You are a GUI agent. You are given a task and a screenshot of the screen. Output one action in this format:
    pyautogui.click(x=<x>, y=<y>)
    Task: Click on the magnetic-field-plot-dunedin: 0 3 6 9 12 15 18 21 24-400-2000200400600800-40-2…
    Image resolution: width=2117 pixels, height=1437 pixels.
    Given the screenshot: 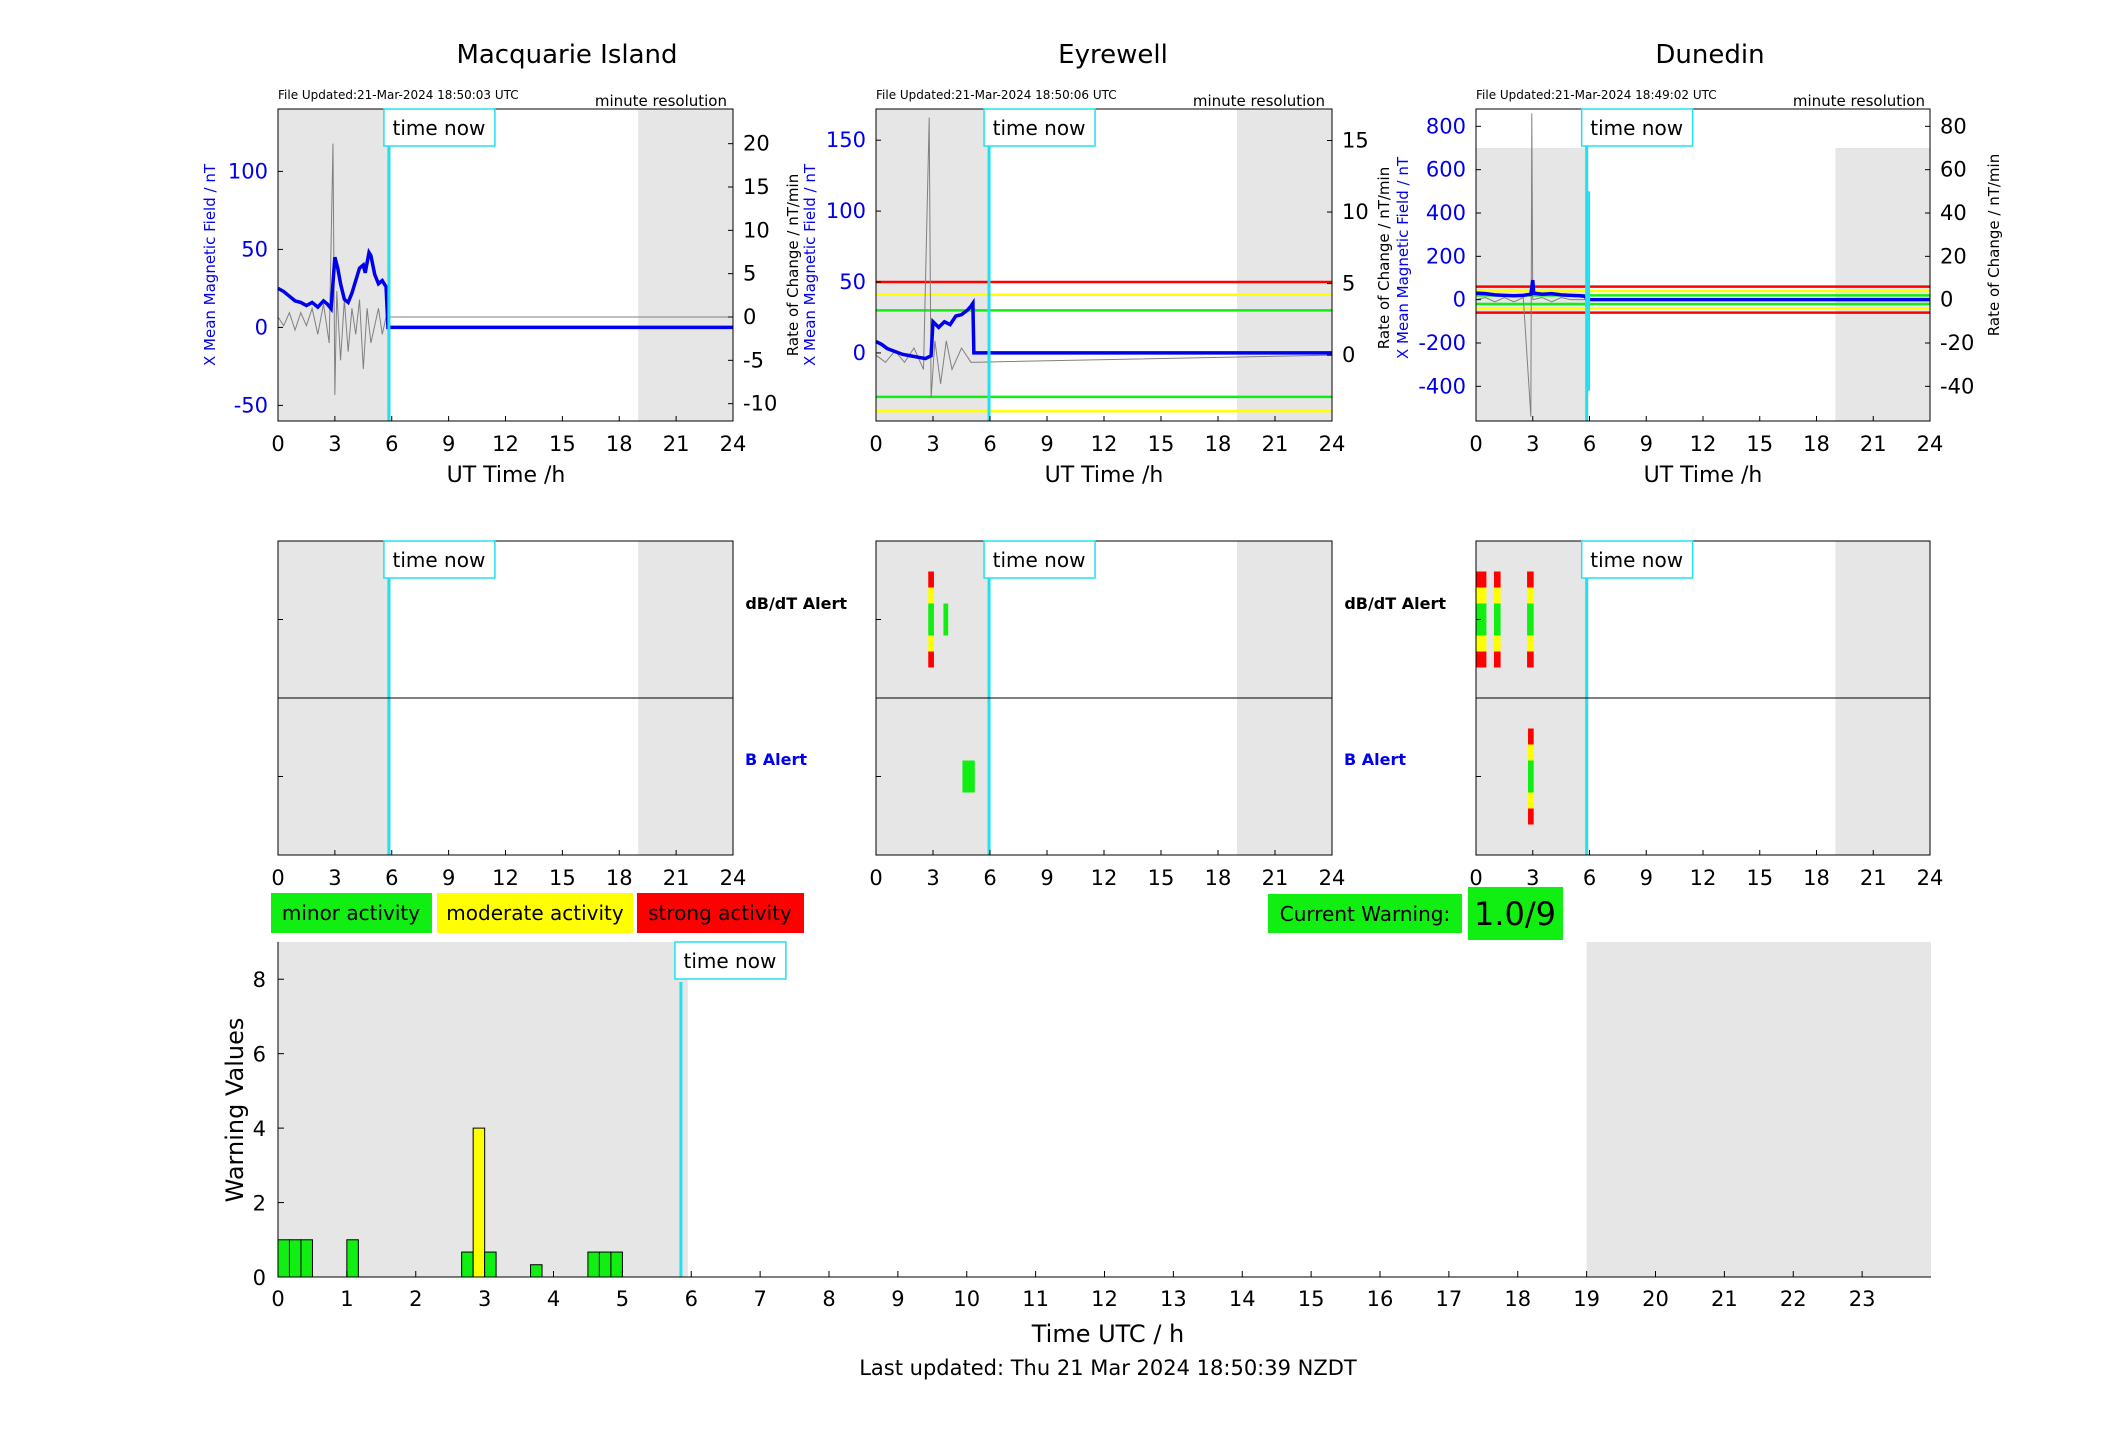 What is the action you would take?
    pyautogui.click(x=1696, y=282)
    